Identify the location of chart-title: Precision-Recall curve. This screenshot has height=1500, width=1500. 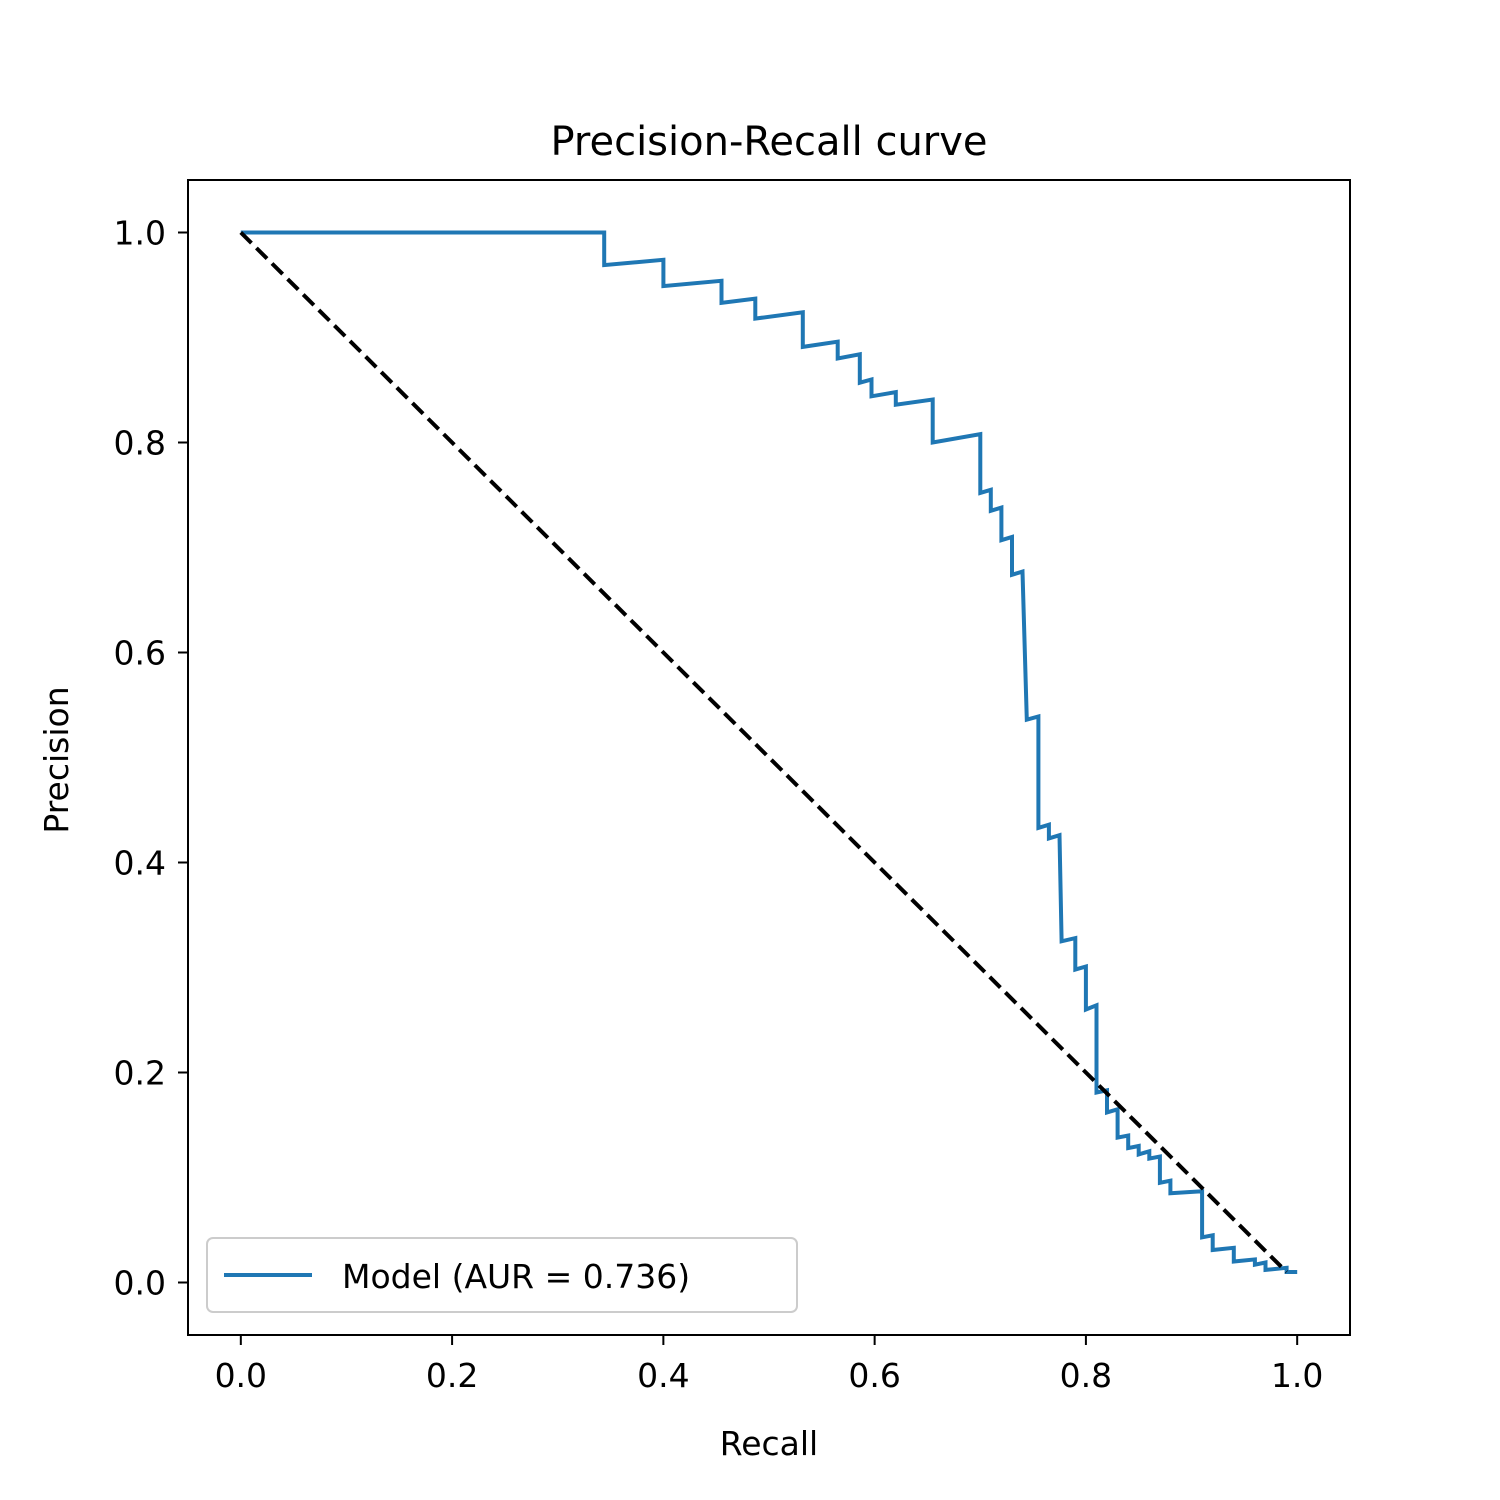
(768, 142).